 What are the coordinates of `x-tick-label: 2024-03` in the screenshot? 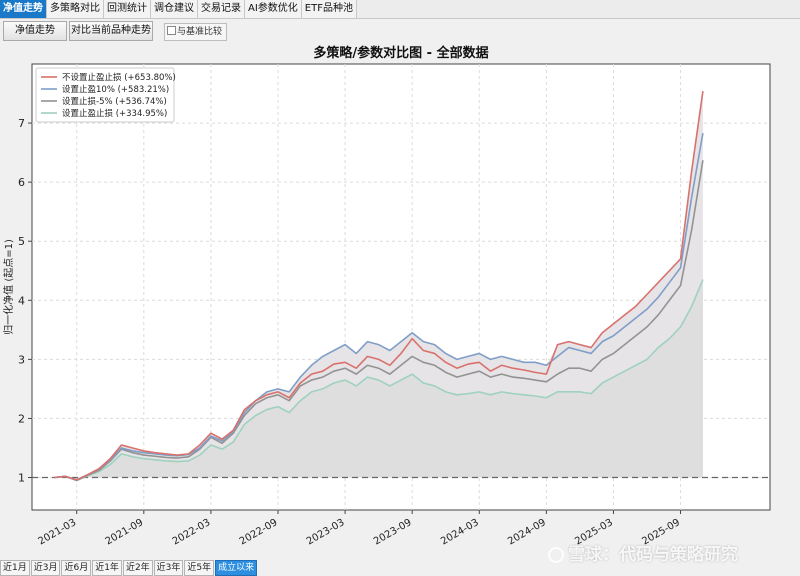 It's located at (460, 532).